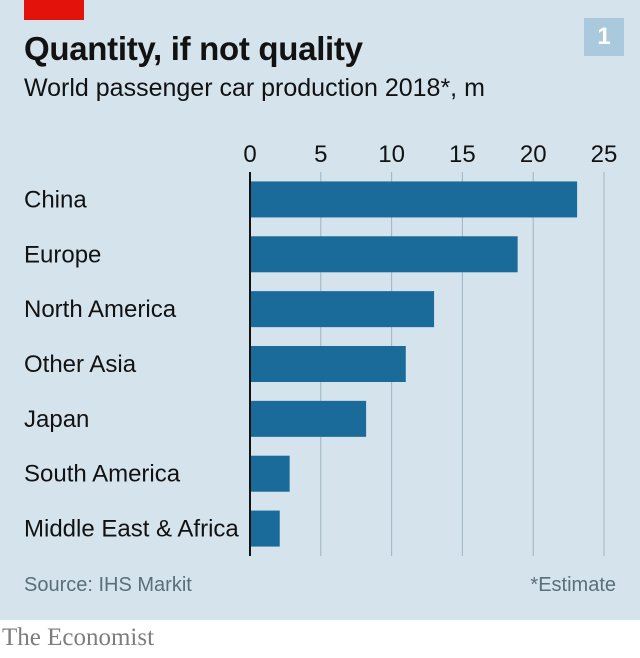 The height and width of the screenshot is (658, 640). Describe the element at coordinates (249, 154) in the screenshot. I see `x-tick-label: 0` at that location.